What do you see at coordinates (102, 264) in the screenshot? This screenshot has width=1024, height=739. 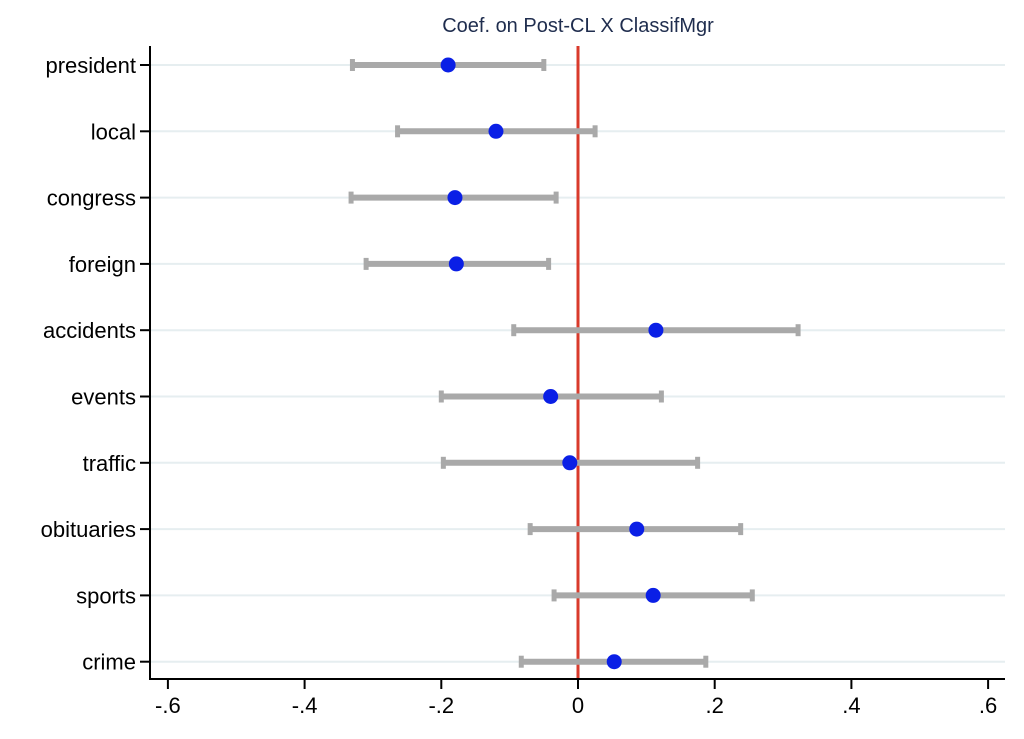 I see `category-label: foreign` at bounding box center [102, 264].